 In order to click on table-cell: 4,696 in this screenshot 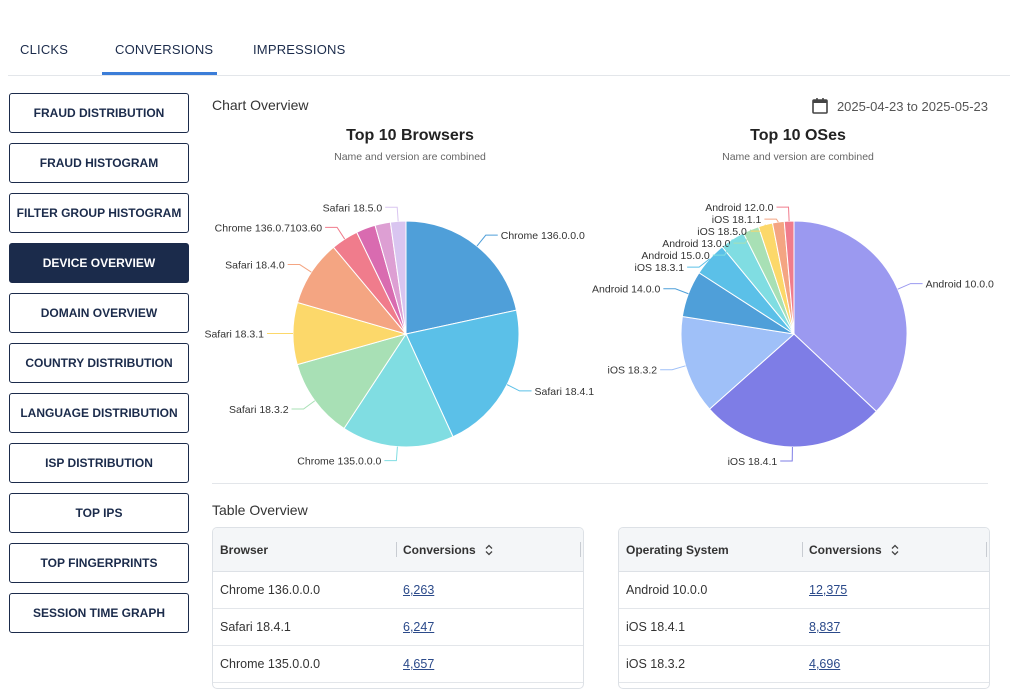, I will do `click(824, 664)`.